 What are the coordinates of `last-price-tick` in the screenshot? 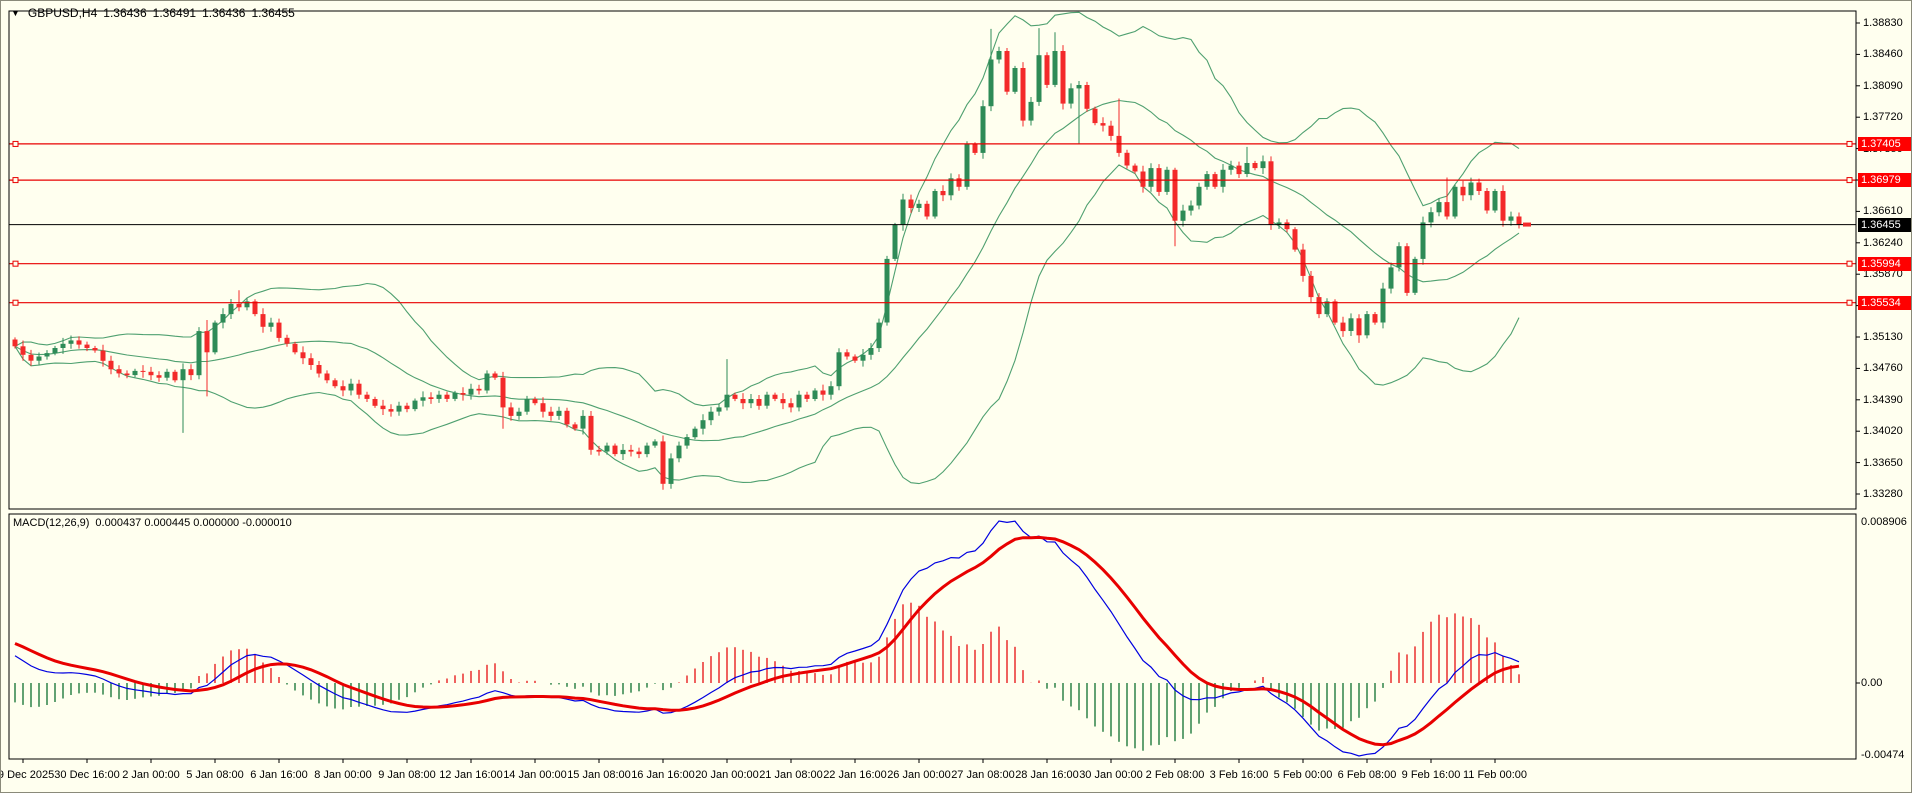 It's located at (1527, 224).